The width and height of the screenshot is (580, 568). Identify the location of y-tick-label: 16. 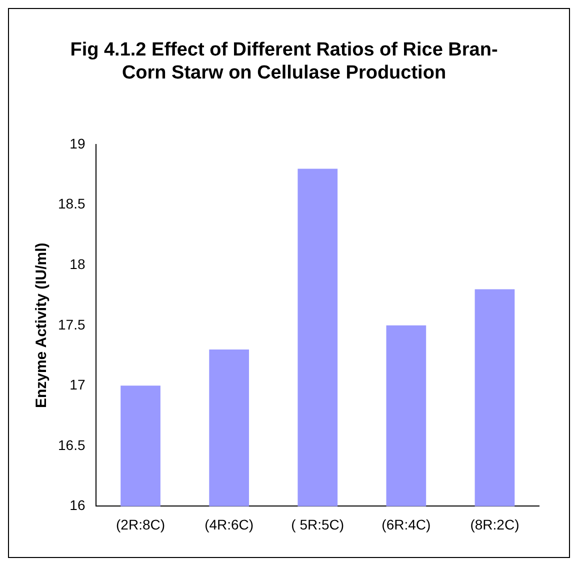
(78, 505).